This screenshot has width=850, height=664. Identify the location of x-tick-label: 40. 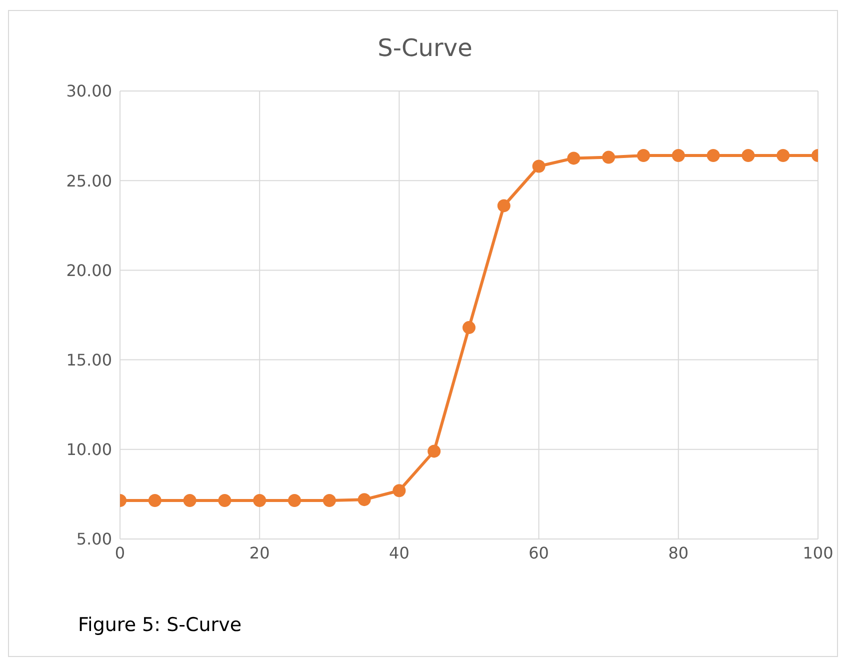
(399, 552).